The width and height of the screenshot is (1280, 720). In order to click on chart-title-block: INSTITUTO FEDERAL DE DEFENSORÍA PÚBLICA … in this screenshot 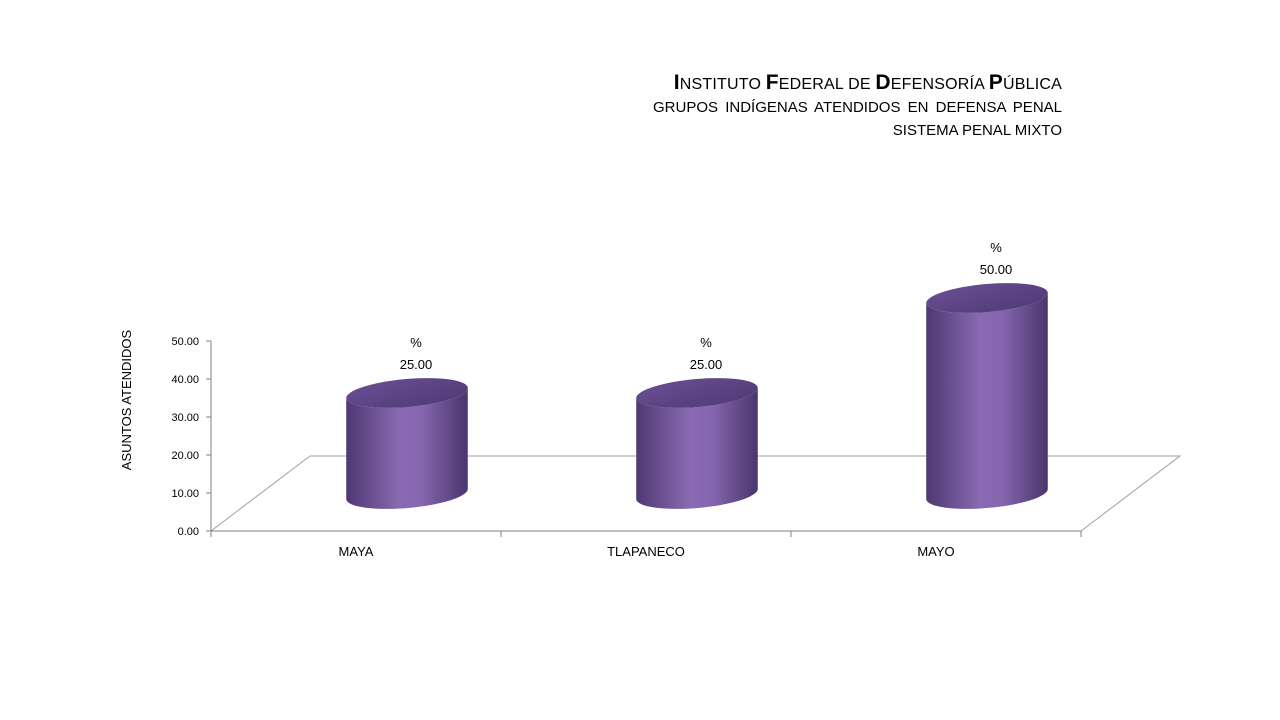, I will do `click(857, 107)`.